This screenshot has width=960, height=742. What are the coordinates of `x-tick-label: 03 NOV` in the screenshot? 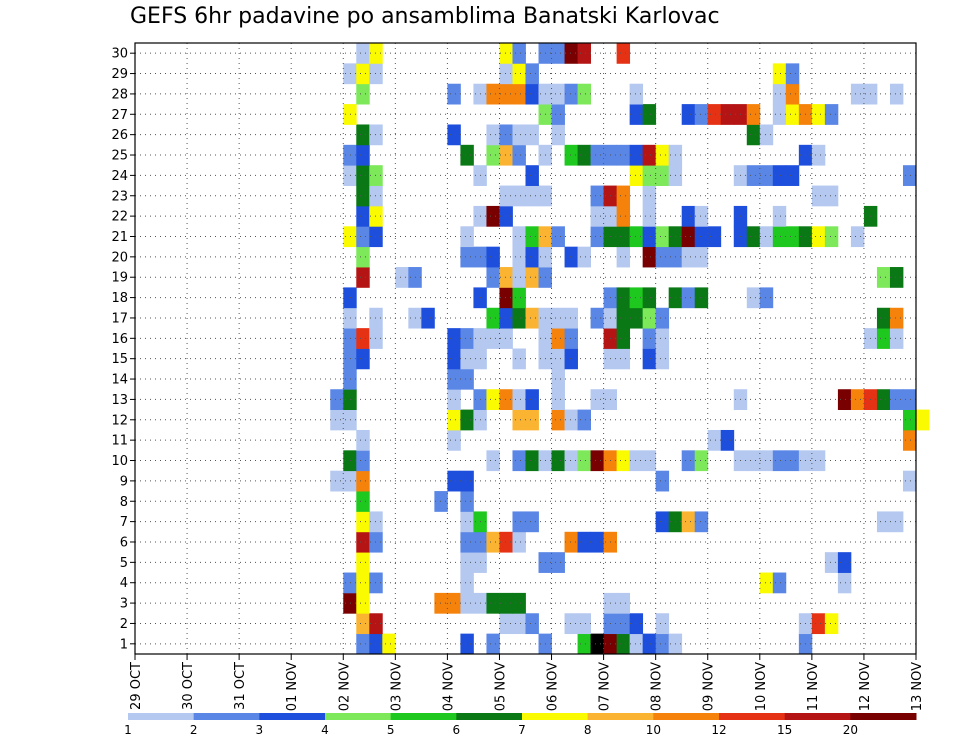 It's located at (396, 686).